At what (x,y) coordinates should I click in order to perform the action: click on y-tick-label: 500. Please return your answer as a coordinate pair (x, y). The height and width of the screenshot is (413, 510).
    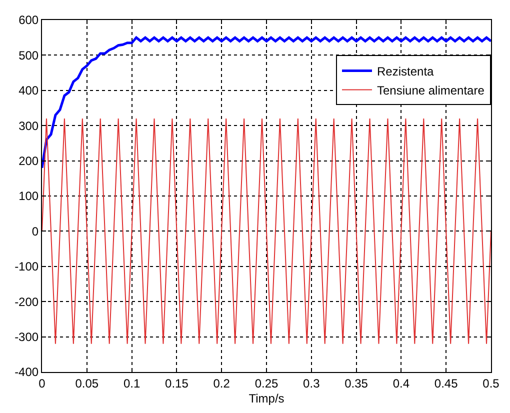
    Looking at the image, I should click on (28, 55).